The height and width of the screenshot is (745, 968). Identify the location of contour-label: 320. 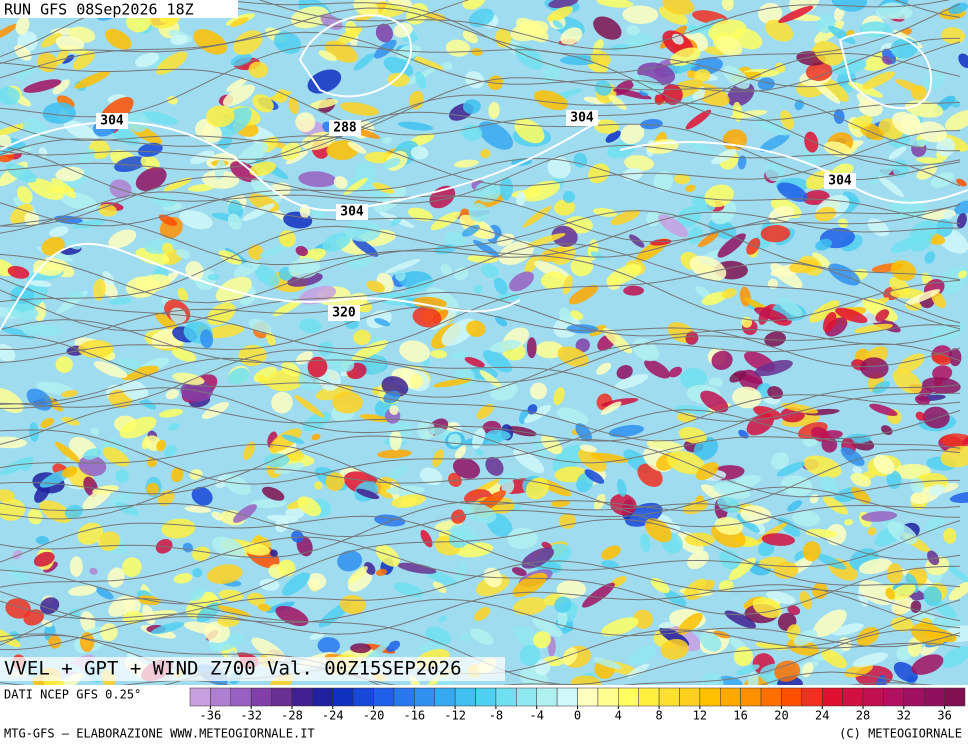
(344, 313).